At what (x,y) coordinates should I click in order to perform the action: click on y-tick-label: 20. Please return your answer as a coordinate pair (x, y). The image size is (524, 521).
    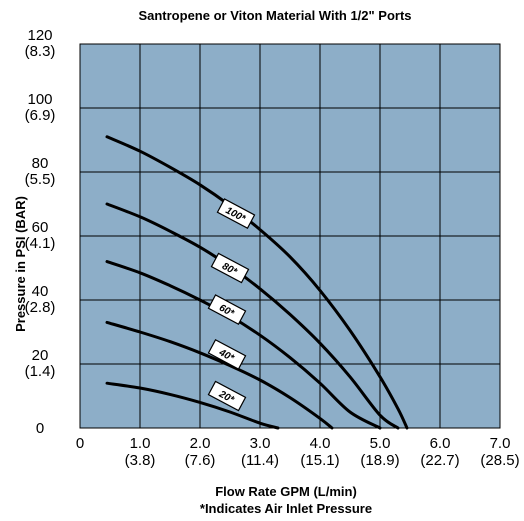
    Looking at the image, I should click on (40, 355).